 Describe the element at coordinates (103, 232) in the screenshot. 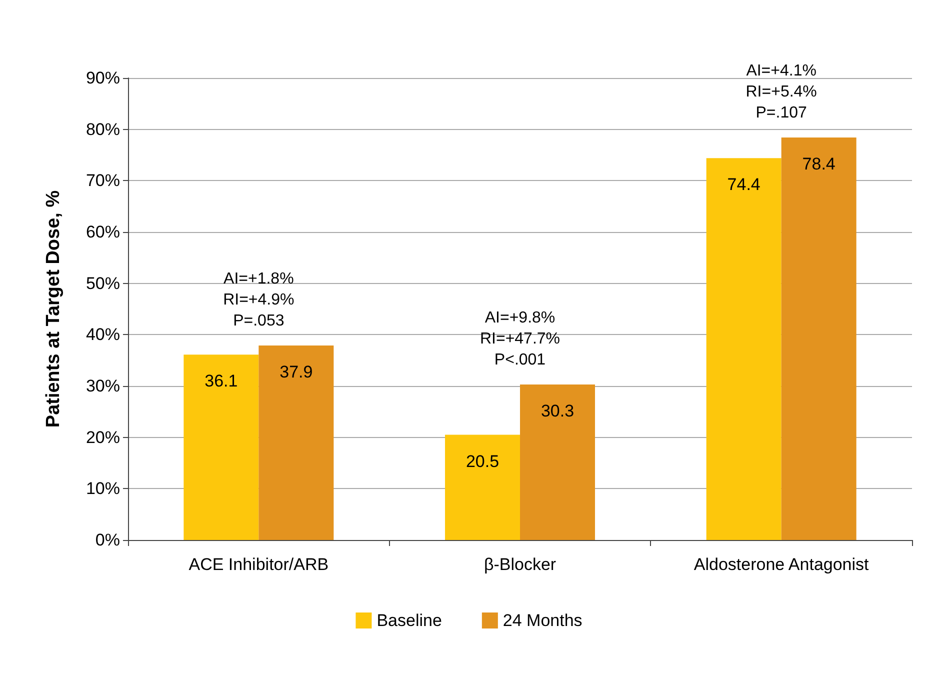

I see `y-tick-label: 60%` at that location.